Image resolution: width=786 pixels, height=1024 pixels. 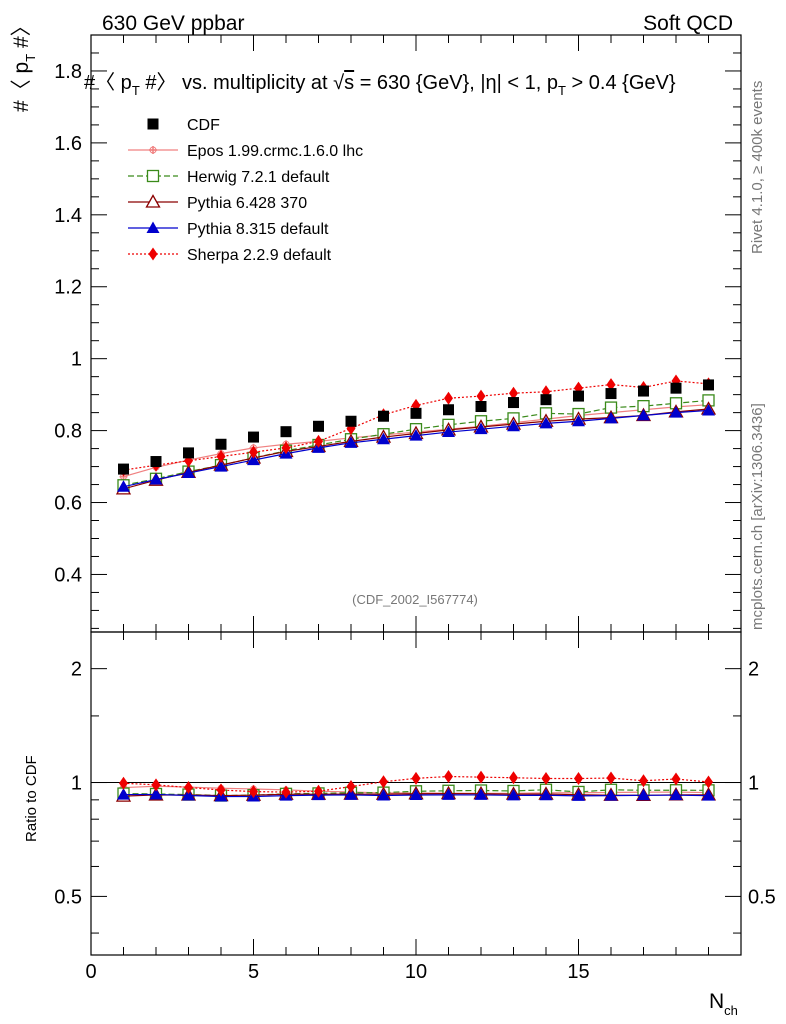 What do you see at coordinates (68, 144) in the screenshot?
I see `y-tick-label: 1.6` at bounding box center [68, 144].